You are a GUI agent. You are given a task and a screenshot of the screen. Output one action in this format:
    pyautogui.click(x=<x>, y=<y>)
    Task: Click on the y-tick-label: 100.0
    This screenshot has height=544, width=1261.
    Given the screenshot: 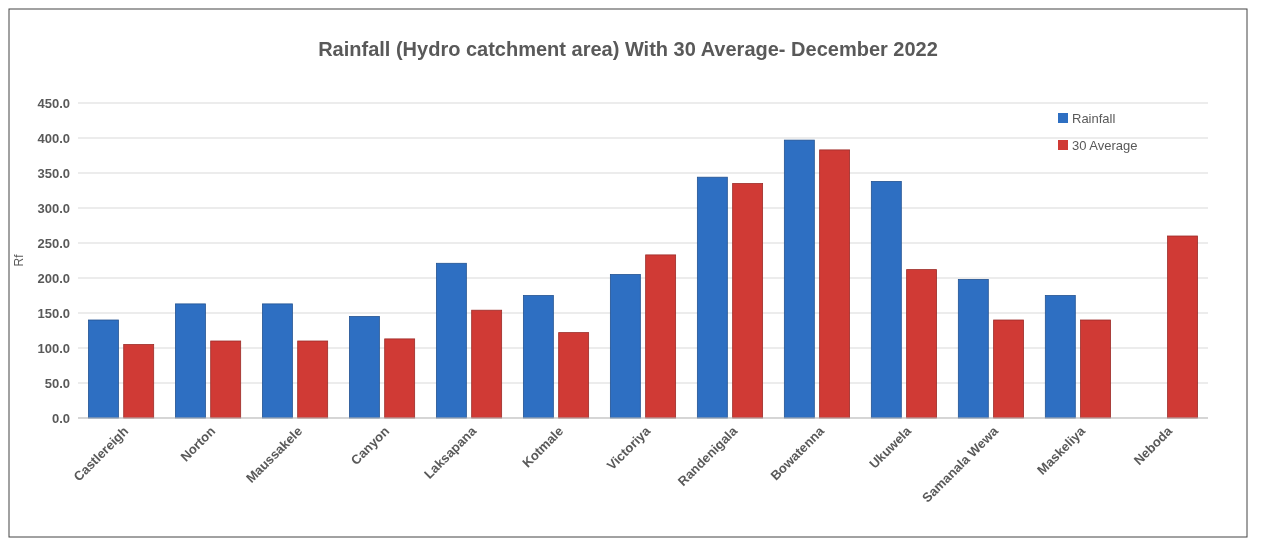 What is the action you would take?
    pyautogui.click(x=53, y=348)
    